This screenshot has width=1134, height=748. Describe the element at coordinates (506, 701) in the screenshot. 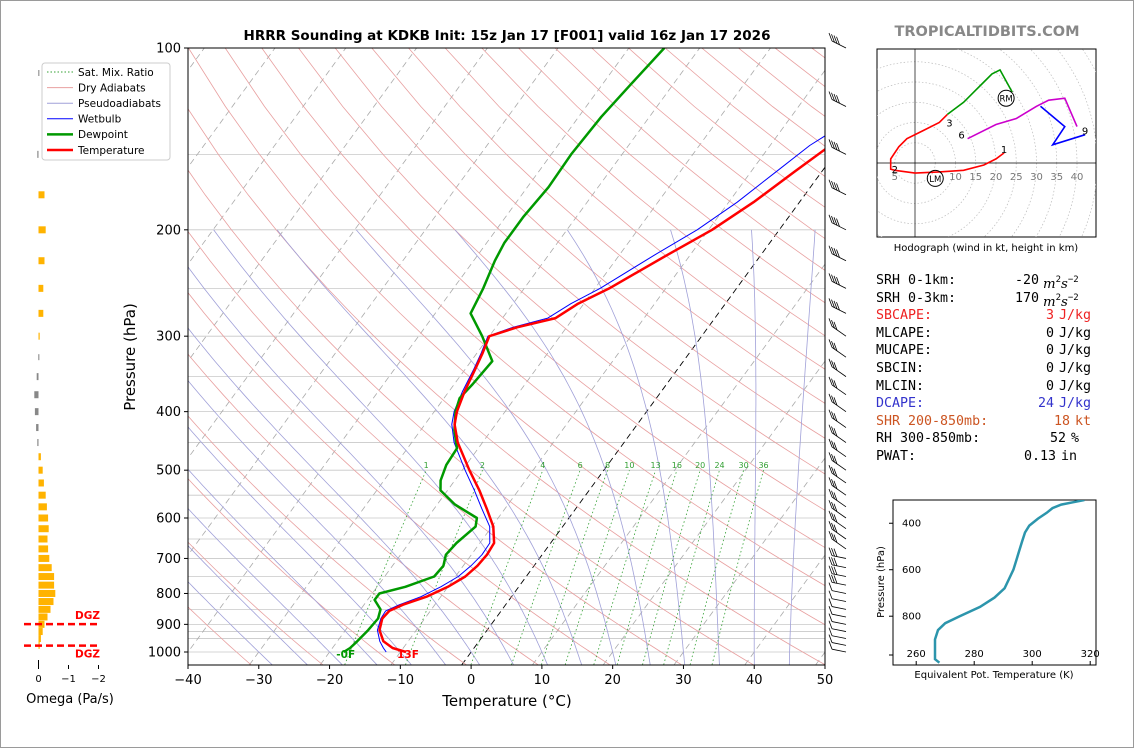

I see `x-axis-label: Temperature (°C)` at that location.